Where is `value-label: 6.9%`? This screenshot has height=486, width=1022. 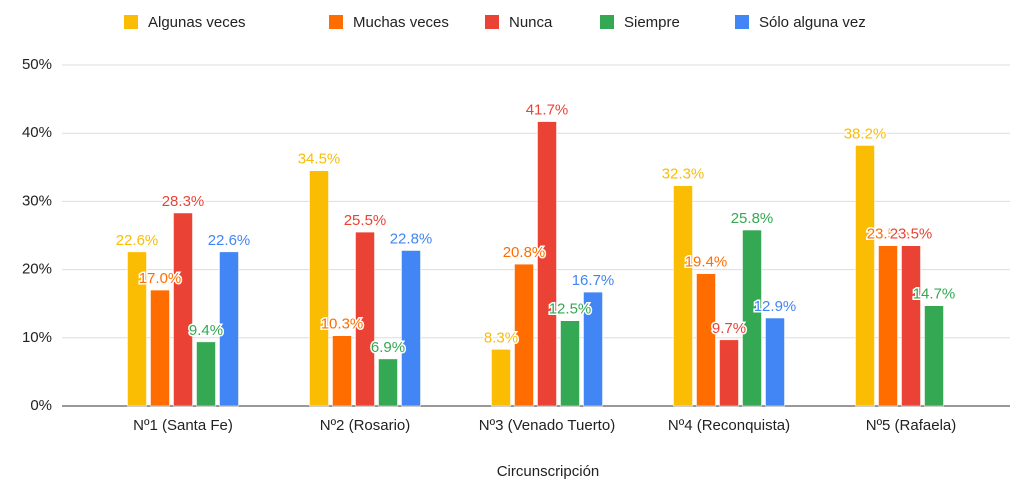 value-label: 6.9% is located at coordinates (388, 347).